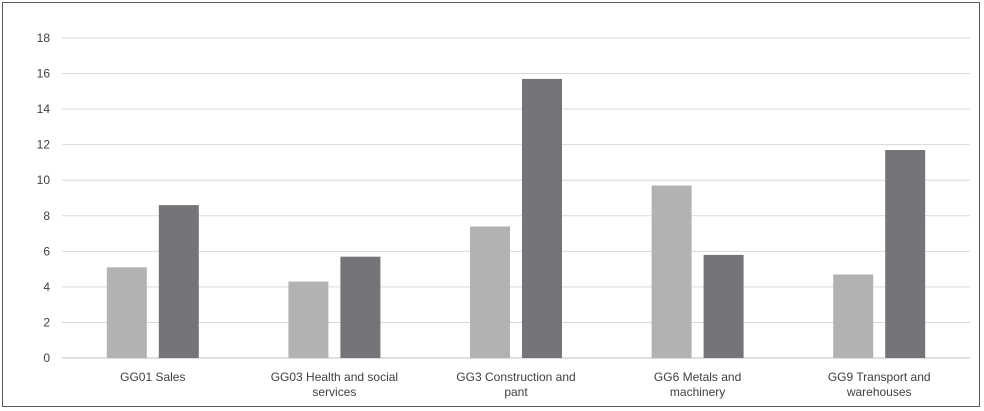 This screenshot has height=411, width=984. What do you see at coordinates (44, 198) in the screenshot?
I see `y-axis-ticks: 0 2 4 6 8 10 12 14 16 18` at bounding box center [44, 198].